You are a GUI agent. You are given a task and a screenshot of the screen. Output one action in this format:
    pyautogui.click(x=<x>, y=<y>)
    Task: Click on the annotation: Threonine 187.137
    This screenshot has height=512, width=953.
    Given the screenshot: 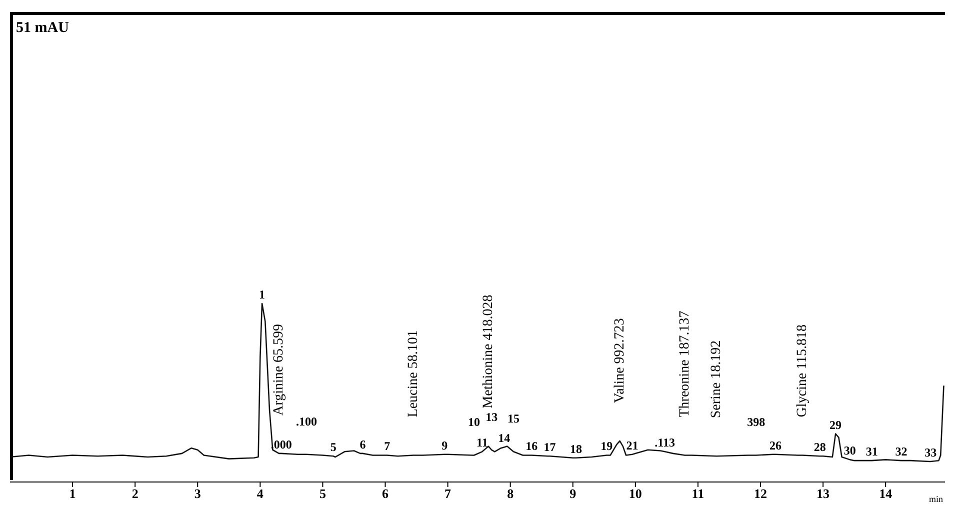 What is the action you would take?
    pyautogui.click(x=684, y=364)
    